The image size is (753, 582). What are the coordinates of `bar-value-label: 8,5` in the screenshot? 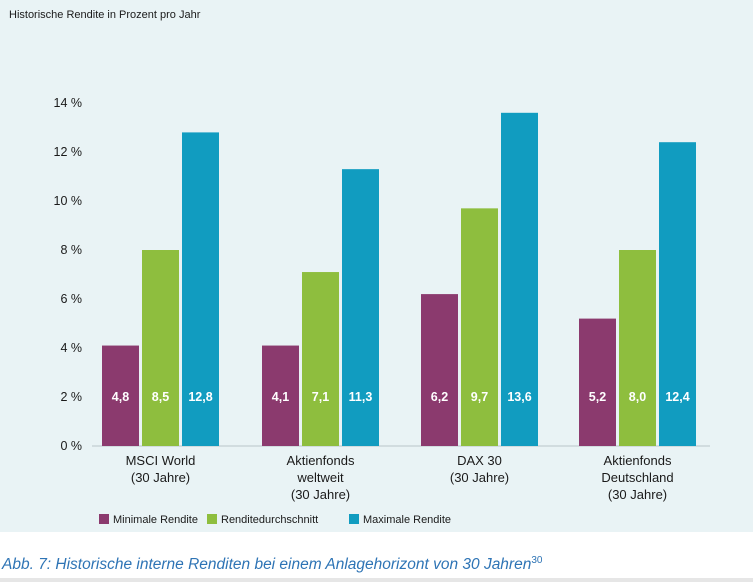 It's located at (160, 397).